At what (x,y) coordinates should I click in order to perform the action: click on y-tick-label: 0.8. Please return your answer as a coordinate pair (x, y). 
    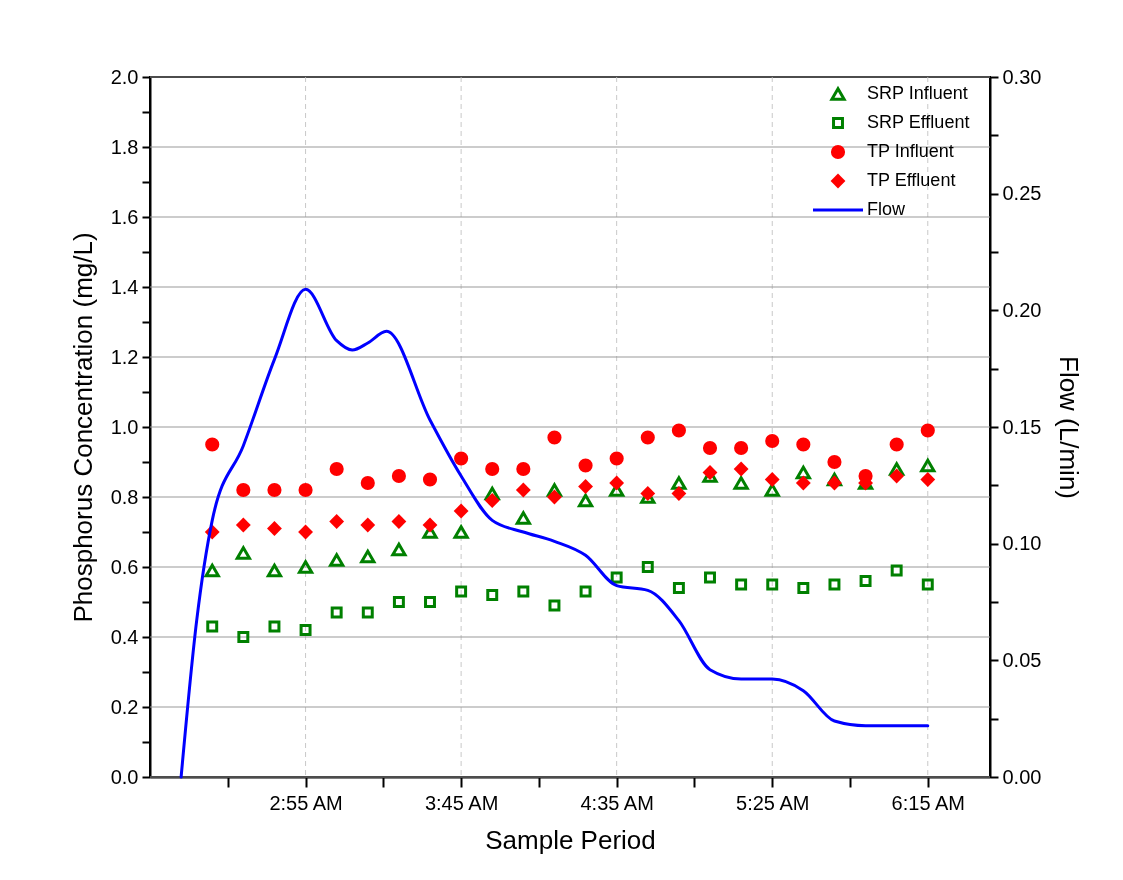
    Looking at the image, I should click on (124, 496).